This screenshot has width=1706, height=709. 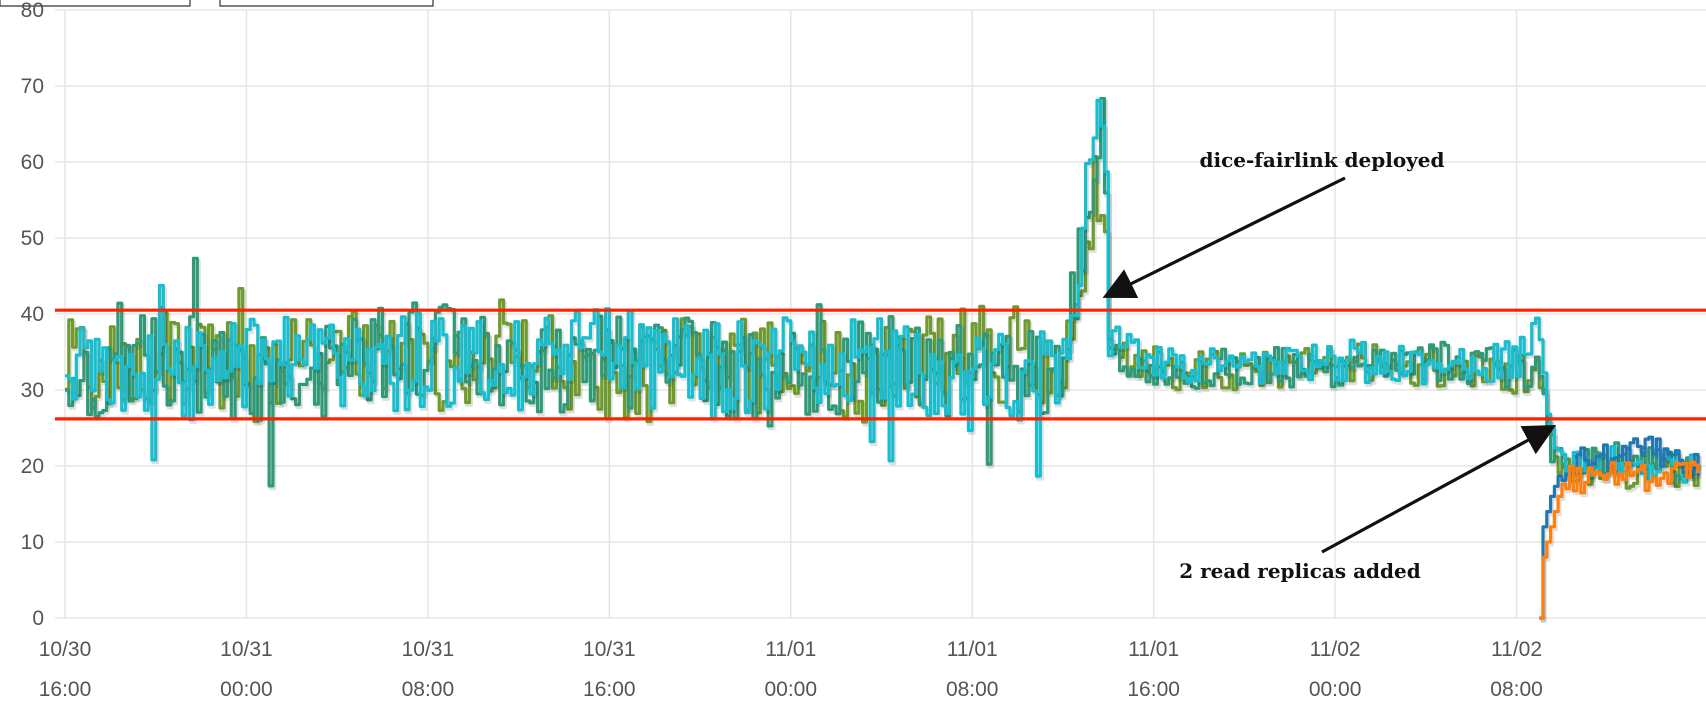 What do you see at coordinates (32, 238) in the screenshot?
I see `y-tick-label: 50` at bounding box center [32, 238].